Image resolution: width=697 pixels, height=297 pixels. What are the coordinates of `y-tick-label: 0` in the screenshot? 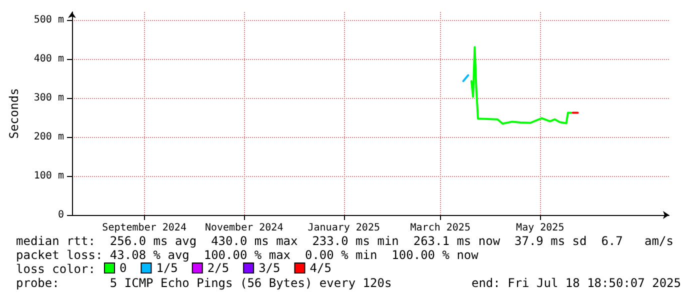 It's located at (61, 215).